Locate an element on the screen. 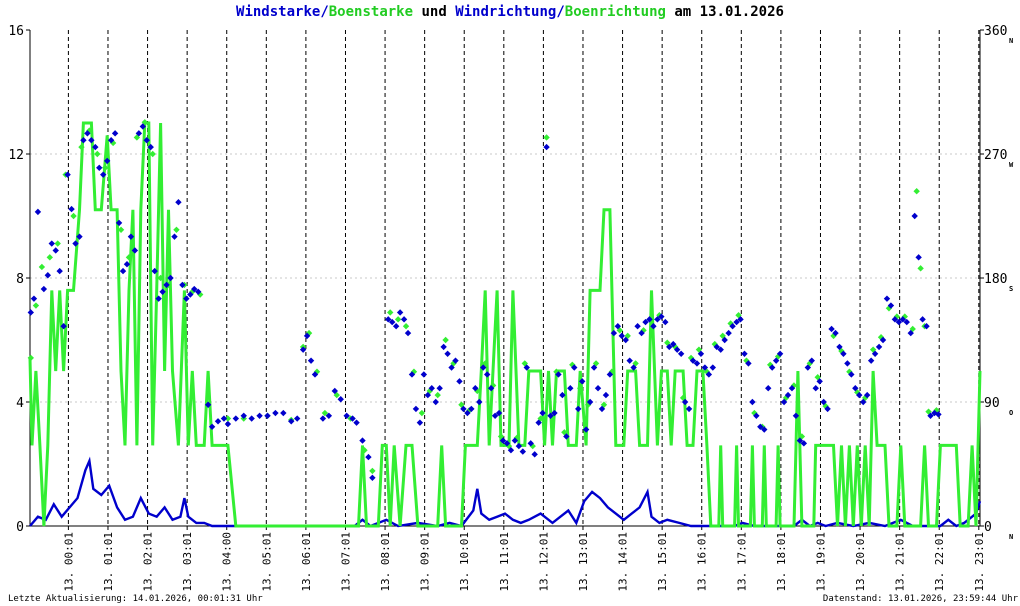 The height and width of the screenshot is (606, 1020). x-tick-label: 13. 04:00 is located at coordinates (227, 562).